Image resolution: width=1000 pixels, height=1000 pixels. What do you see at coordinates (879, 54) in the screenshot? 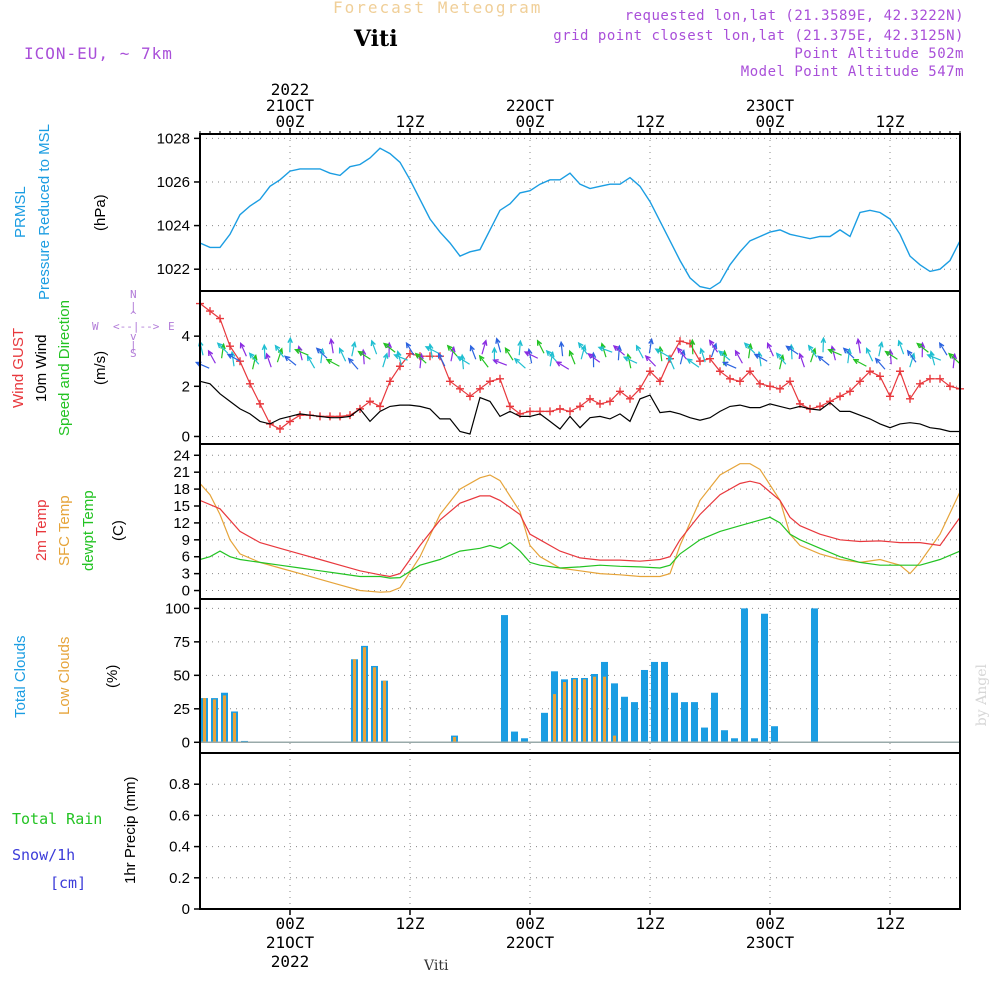
I see `point-altitude: Point Altitude 502m` at bounding box center [879, 54].